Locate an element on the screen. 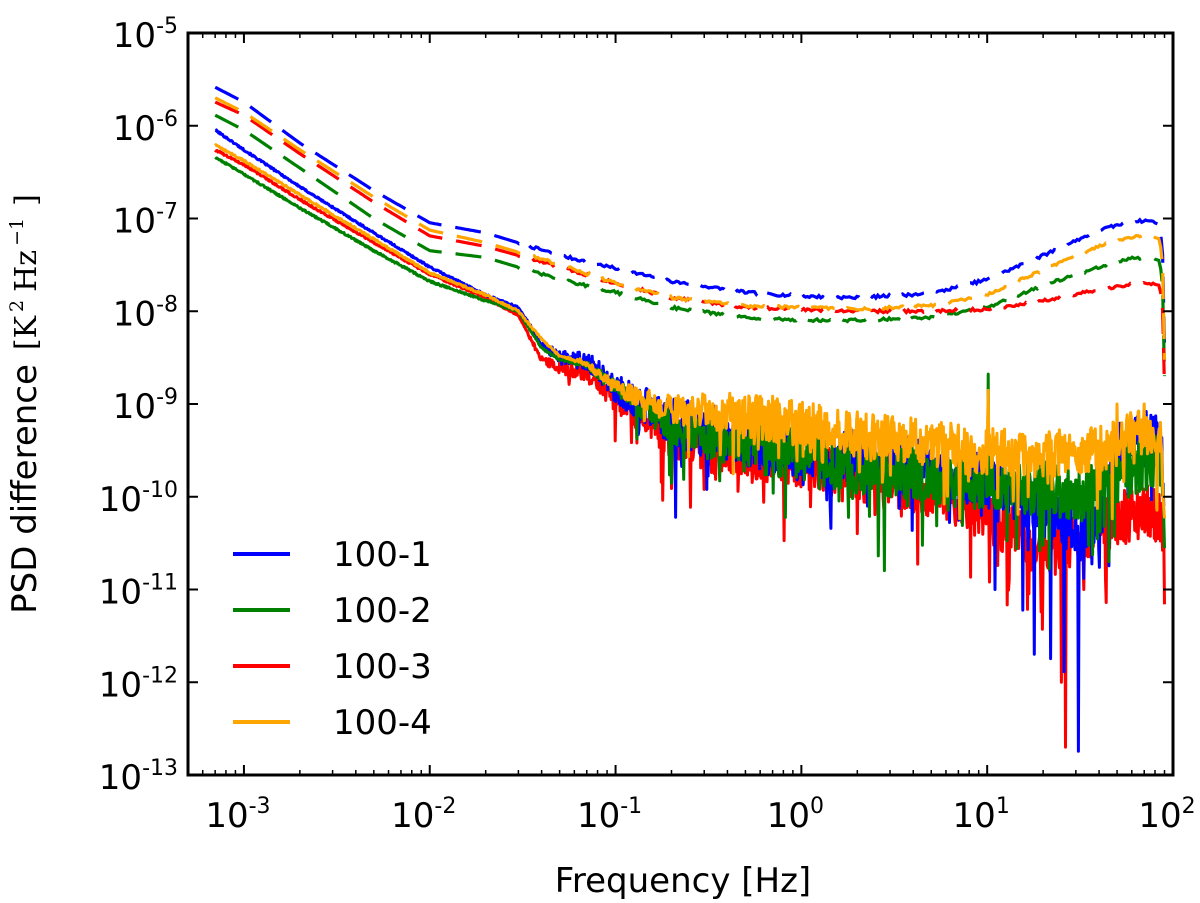  y-tick-label: 10⁻¹² is located at coordinates (138, 684).